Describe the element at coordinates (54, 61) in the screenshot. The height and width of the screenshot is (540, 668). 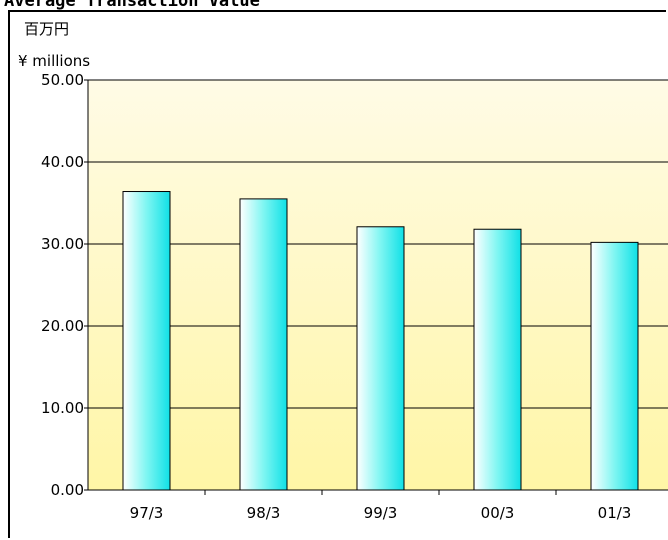
I see `unit-label-en: ¥ millions` at that location.